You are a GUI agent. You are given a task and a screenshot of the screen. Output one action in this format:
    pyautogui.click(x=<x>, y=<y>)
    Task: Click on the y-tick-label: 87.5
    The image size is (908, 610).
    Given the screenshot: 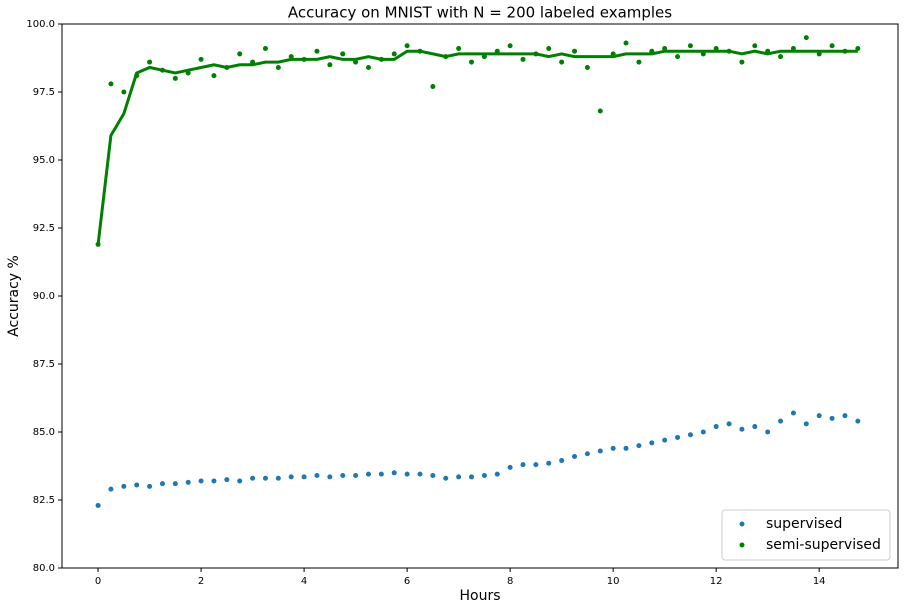 What is the action you would take?
    pyautogui.click(x=44, y=364)
    